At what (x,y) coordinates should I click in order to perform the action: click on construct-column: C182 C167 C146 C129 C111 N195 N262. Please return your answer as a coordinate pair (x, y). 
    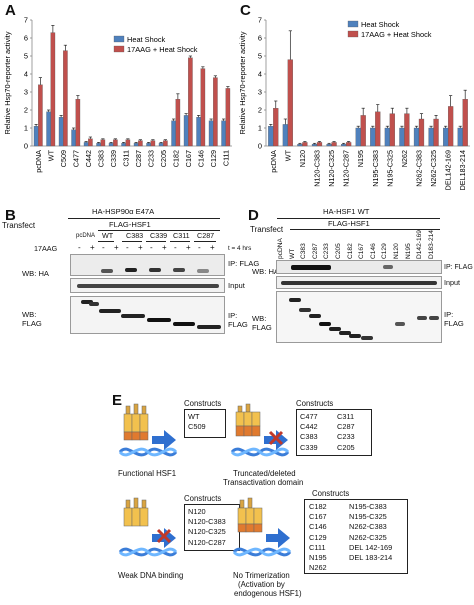
    Looking at the image, I should click on (318, 537).